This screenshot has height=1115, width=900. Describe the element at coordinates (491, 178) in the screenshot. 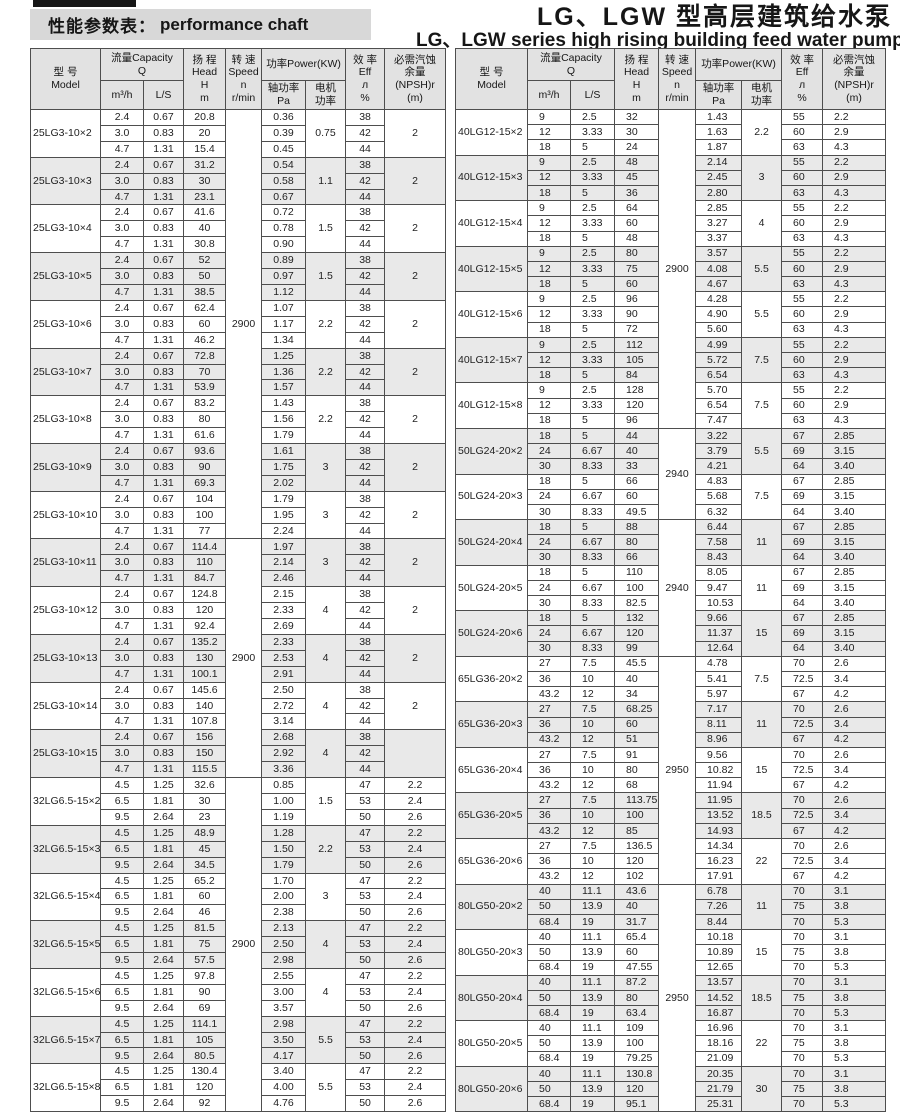

I see `model-cell: 40LG12-15×3` at that location.